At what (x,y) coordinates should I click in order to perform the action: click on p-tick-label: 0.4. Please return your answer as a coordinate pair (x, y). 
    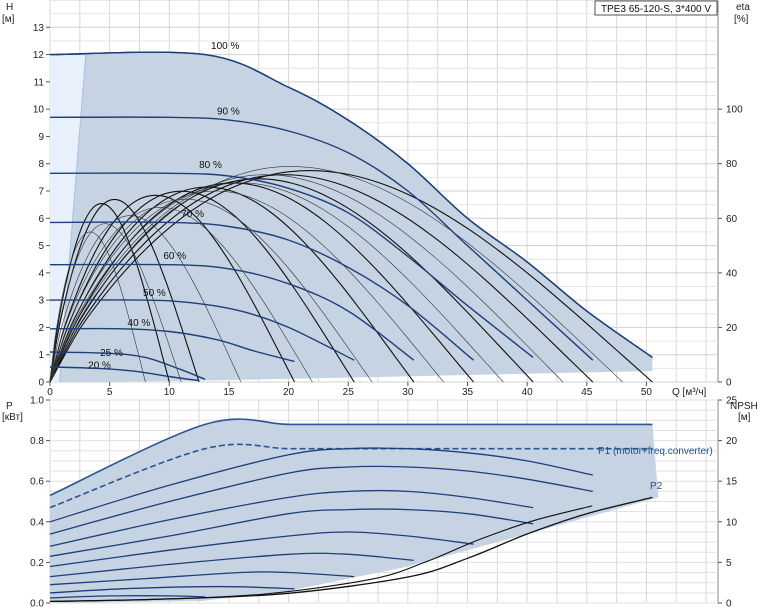
    Looking at the image, I should click on (37, 522).